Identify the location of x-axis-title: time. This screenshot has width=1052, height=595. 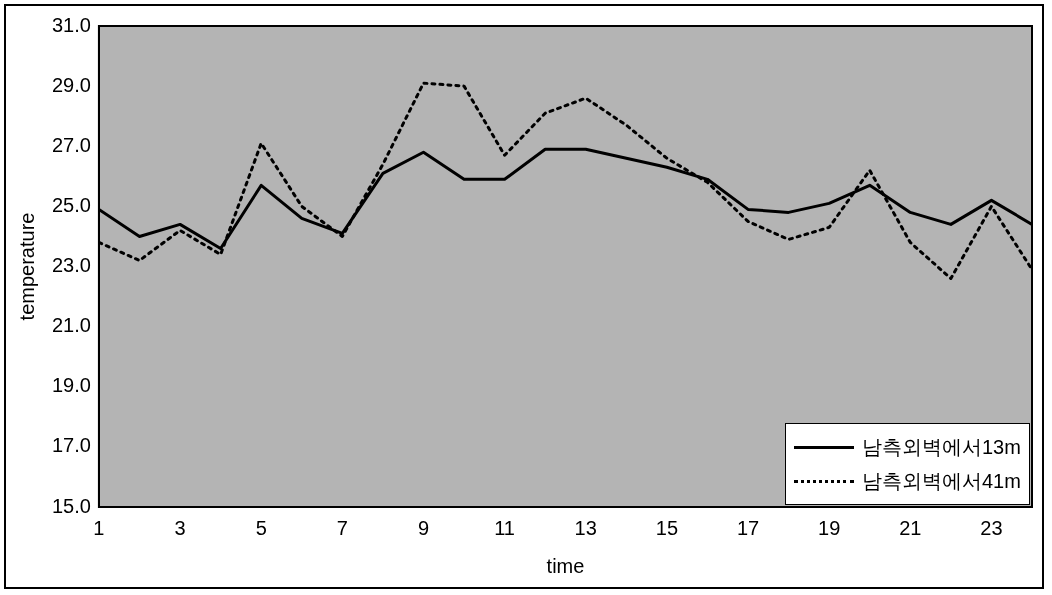
(565, 565).